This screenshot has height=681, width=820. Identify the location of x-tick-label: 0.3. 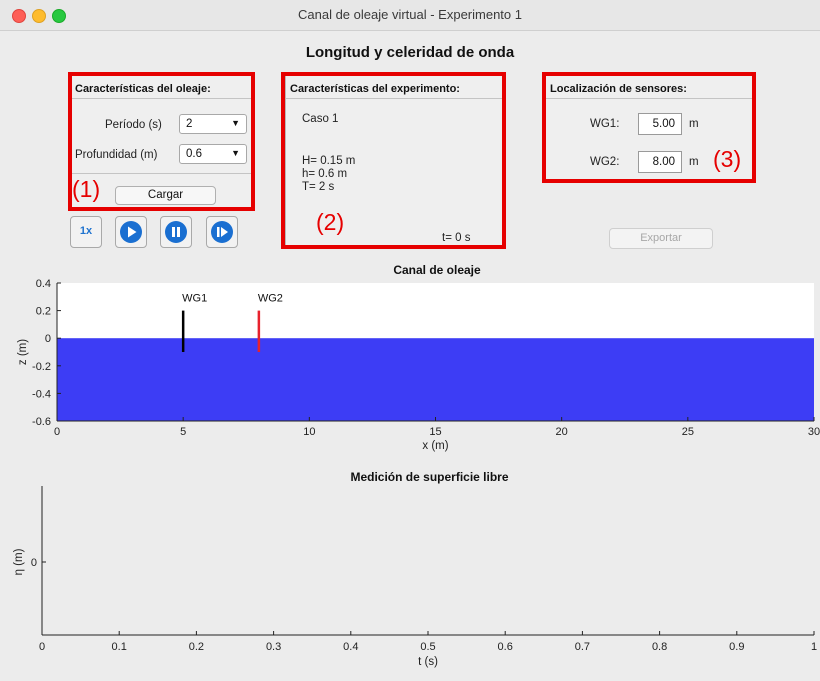
(273, 647).